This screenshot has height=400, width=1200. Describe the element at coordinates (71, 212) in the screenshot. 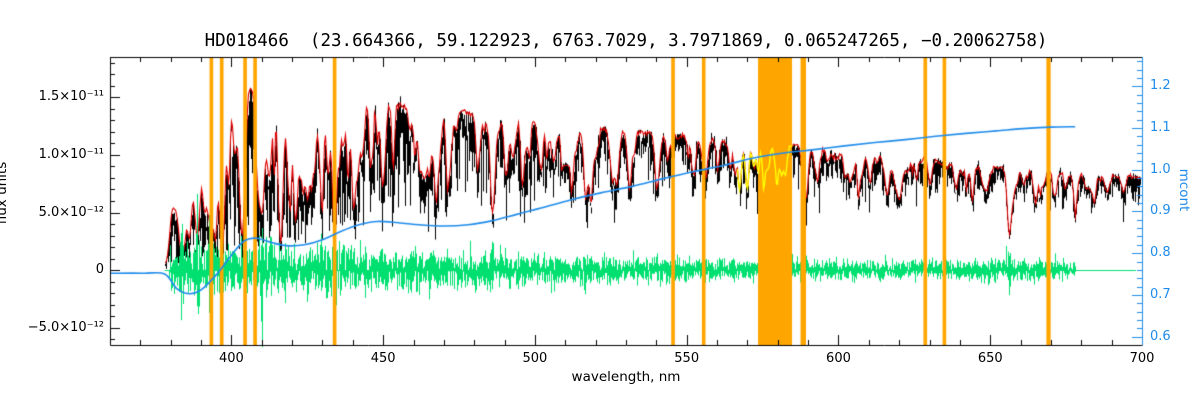

I see `y-axis-left-tick-label: 5.0×10⁻¹²` at that location.